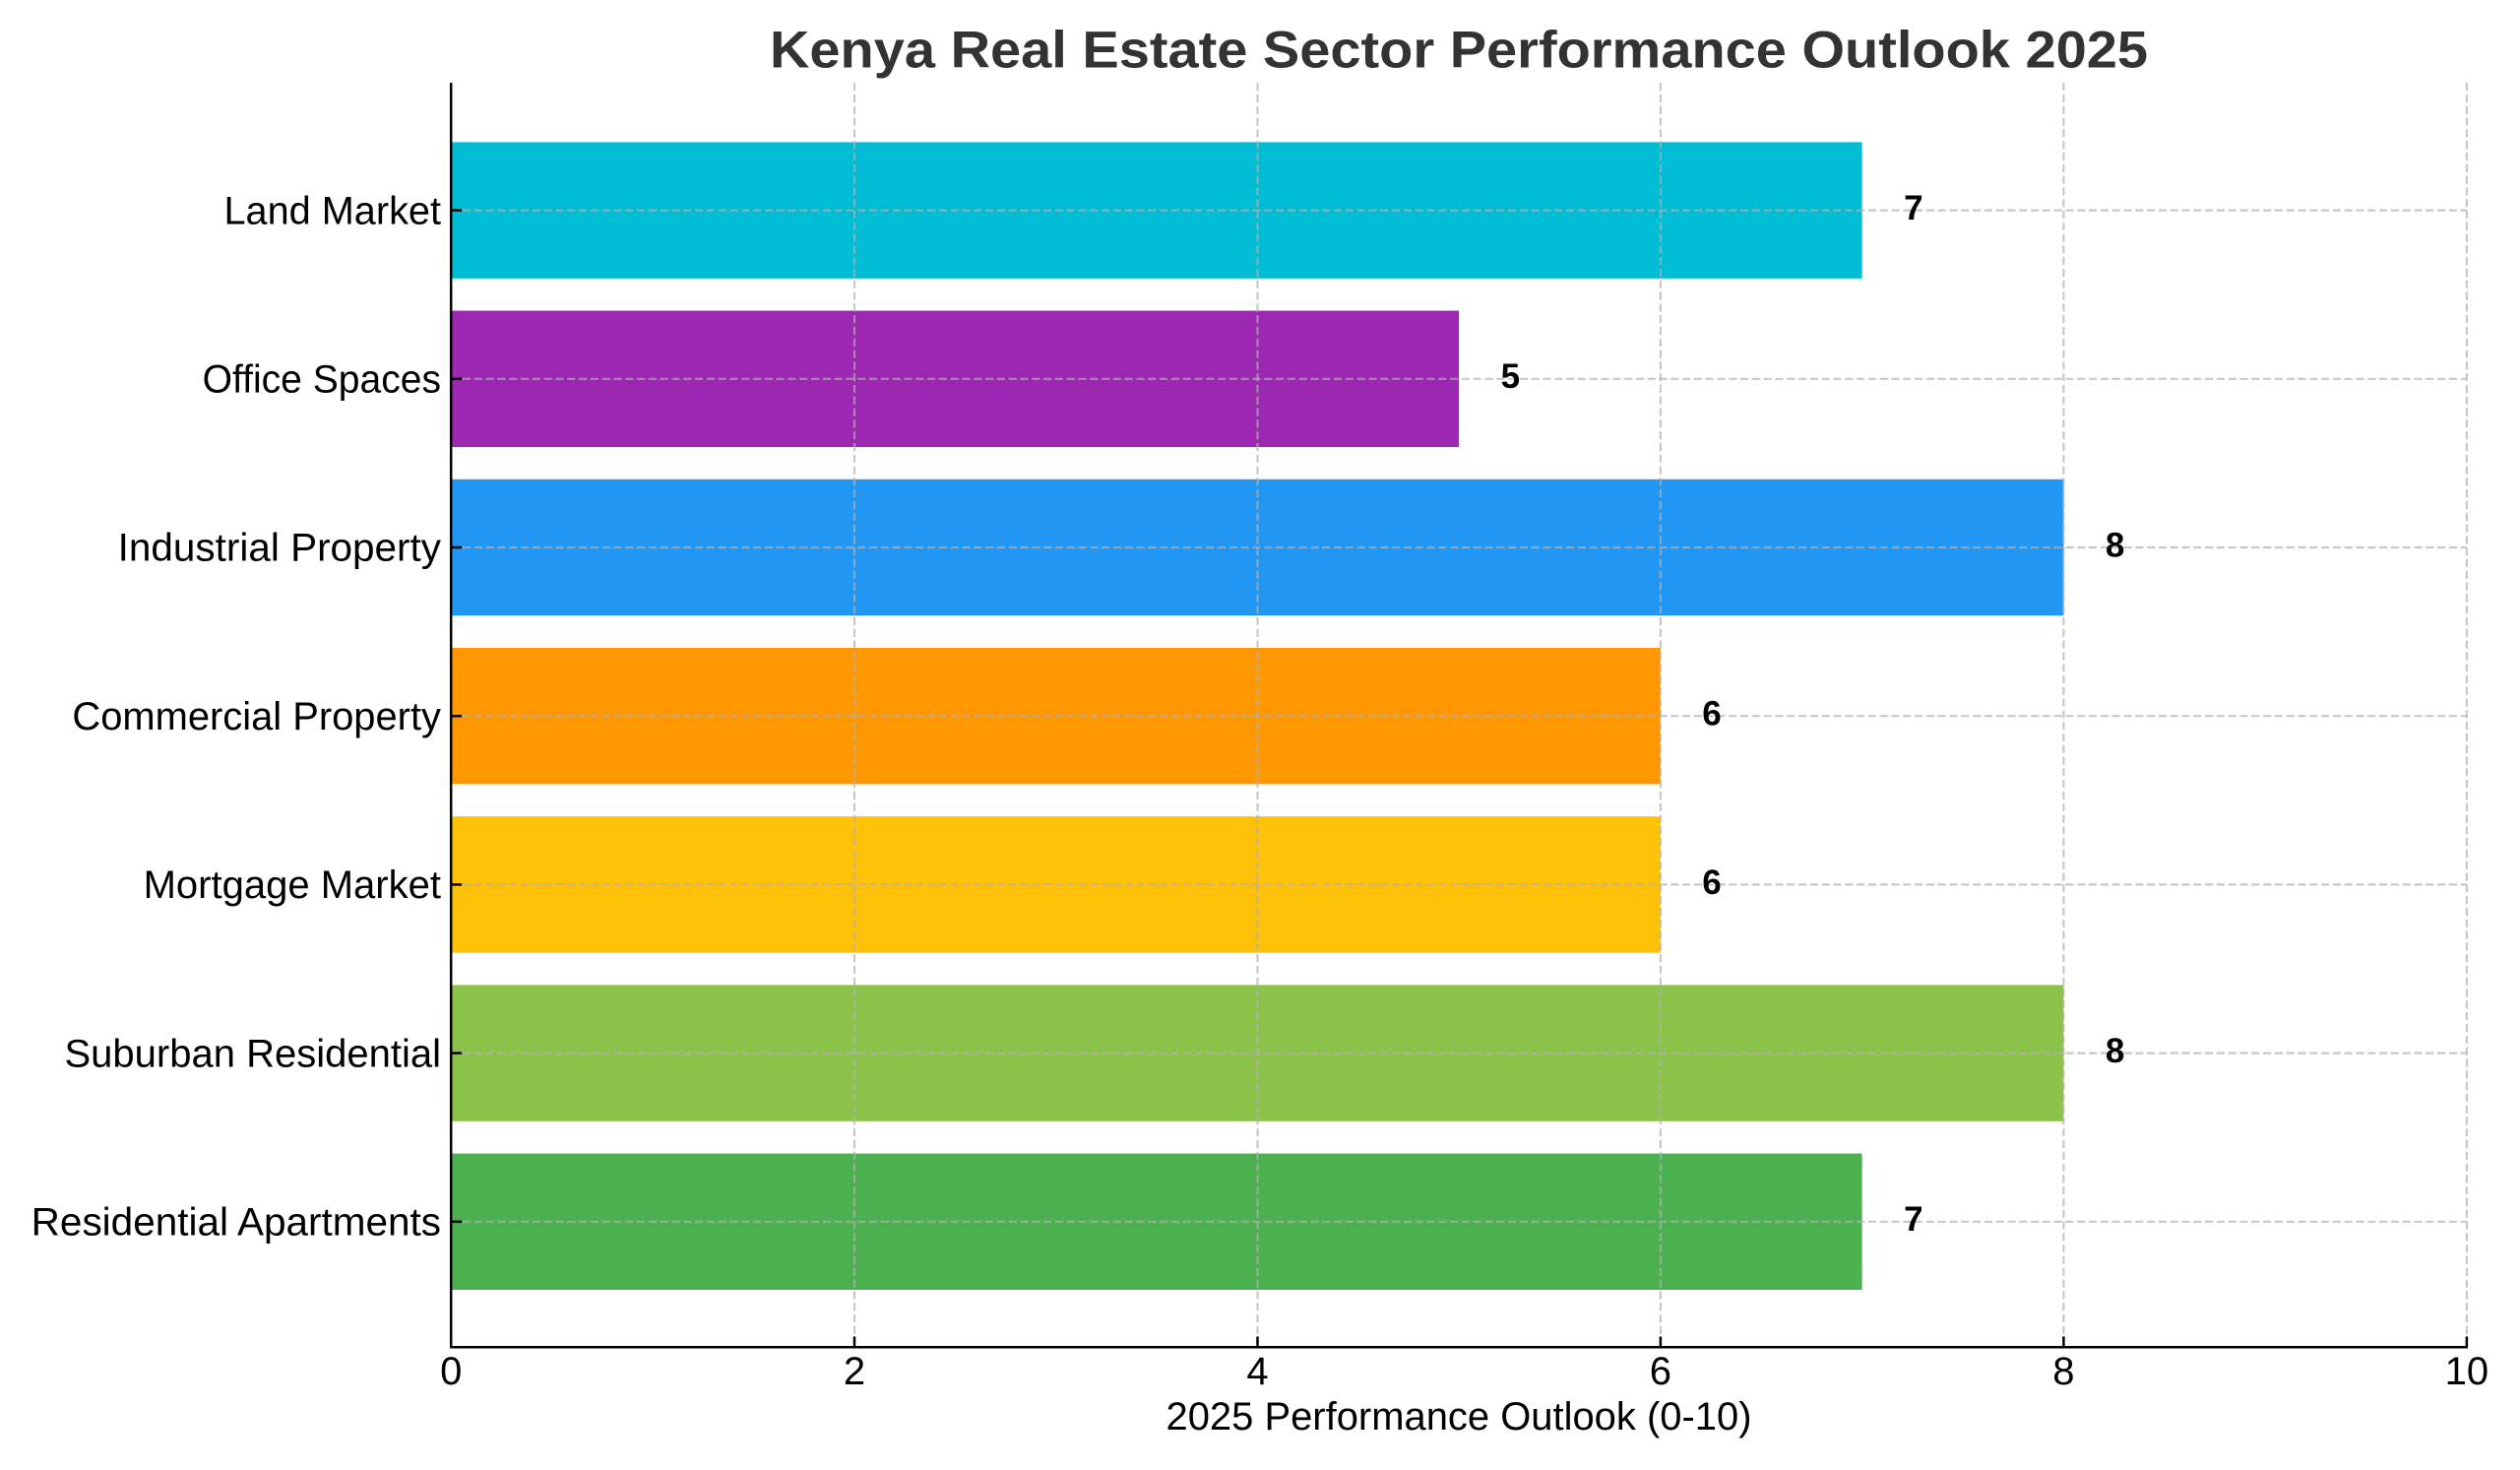  What do you see at coordinates (1510, 376) in the screenshot?
I see `svg-text: 5` at bounding box center [1510, 376].